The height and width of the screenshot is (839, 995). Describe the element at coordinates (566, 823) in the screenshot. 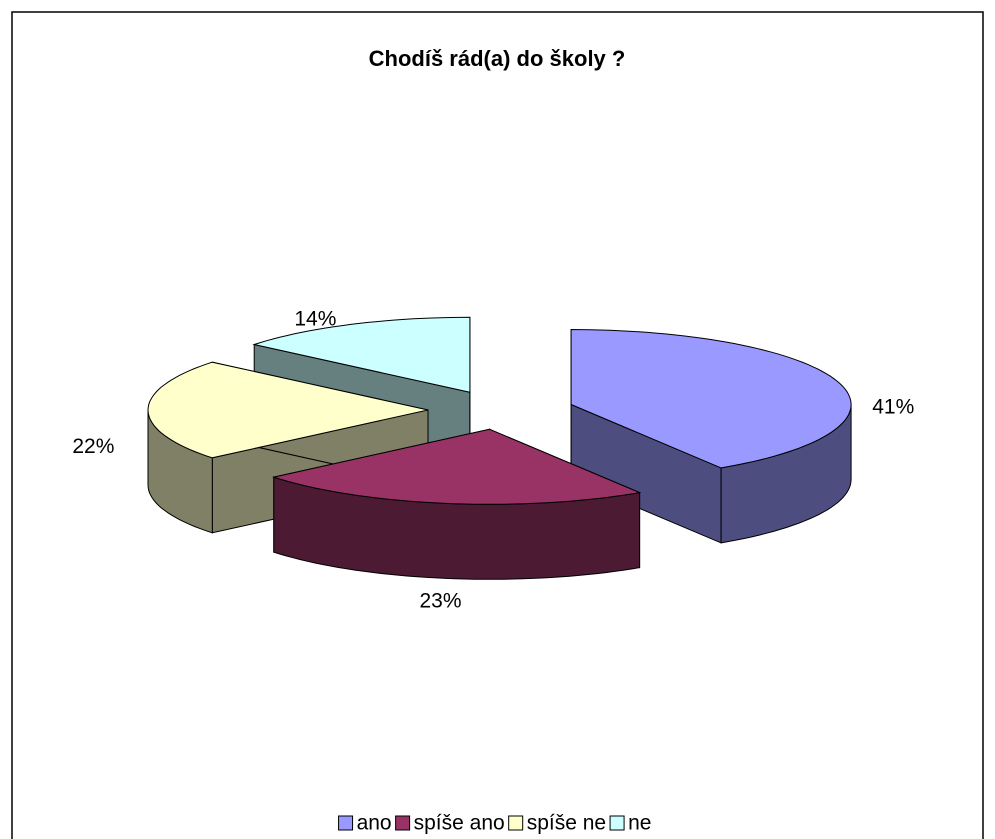

I see `legend-label: spíše ne` at that location.